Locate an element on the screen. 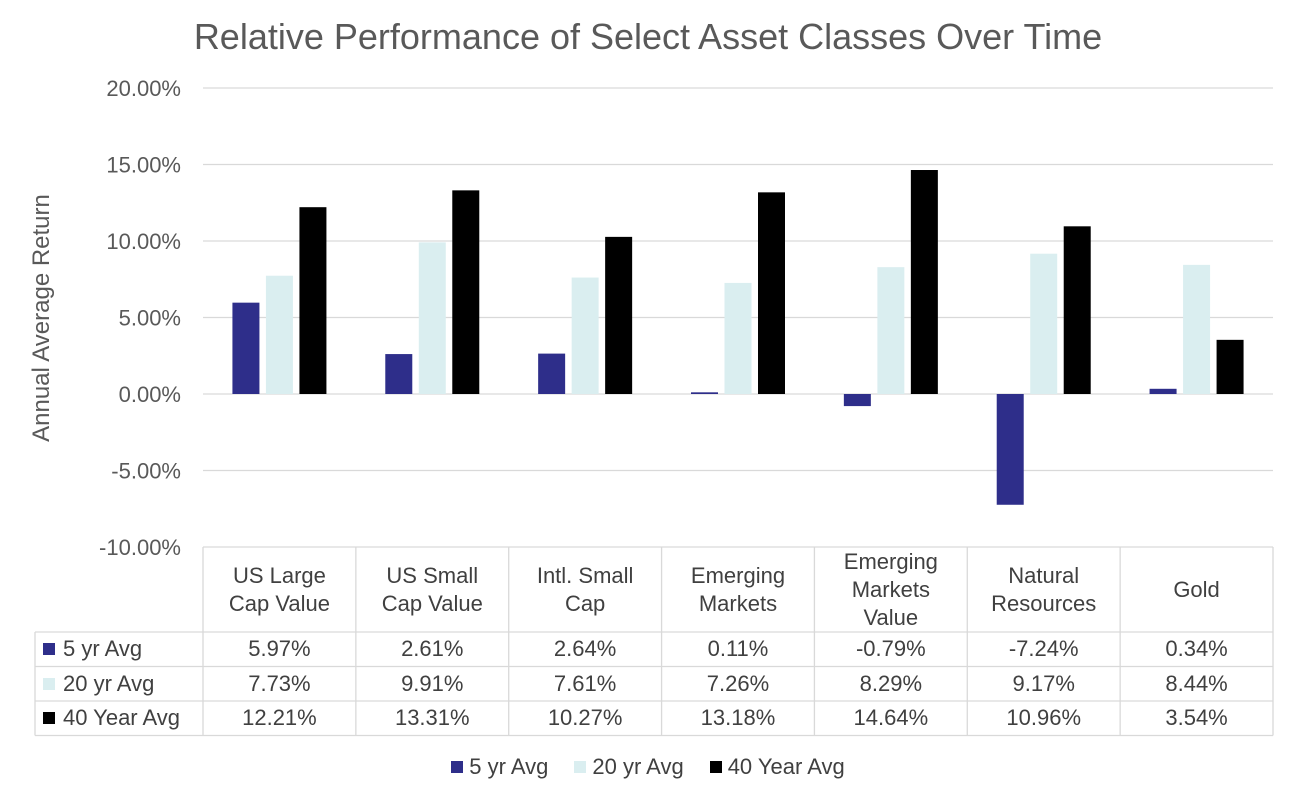 This screenshot has height=800, width=1296. y-tick-label: 20.00% is located at coordinates (143, 88).